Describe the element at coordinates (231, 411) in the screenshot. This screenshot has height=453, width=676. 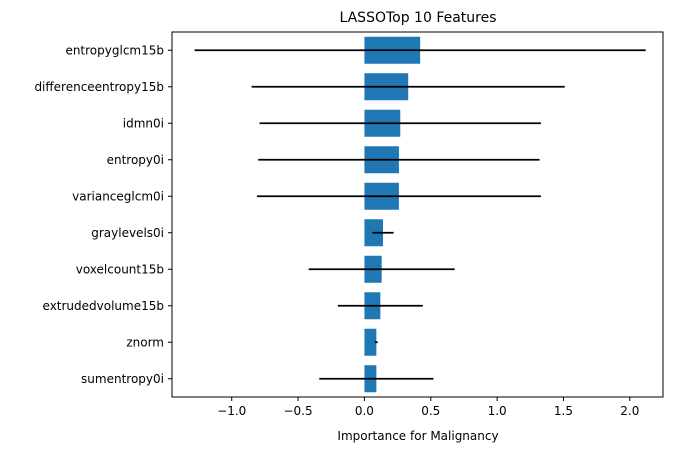
I see `x-tick-label: −1.0` at that location.